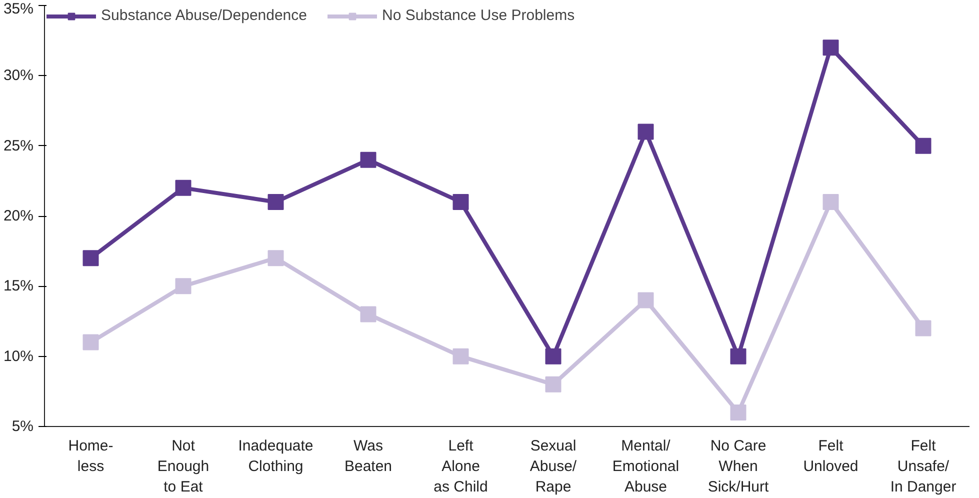 This screenshot has height=498, width=979. I want to click on y-tick-label: 5%, so click(23, 426).